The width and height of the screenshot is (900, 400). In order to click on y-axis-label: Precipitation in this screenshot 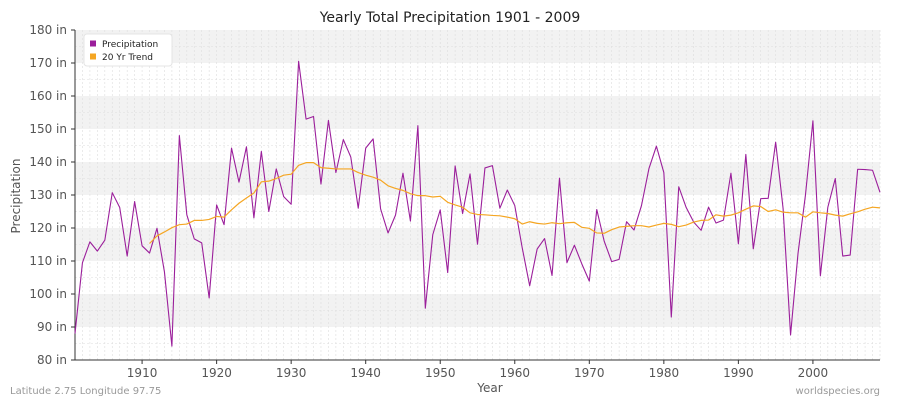, I will do `click(16, 195)`.